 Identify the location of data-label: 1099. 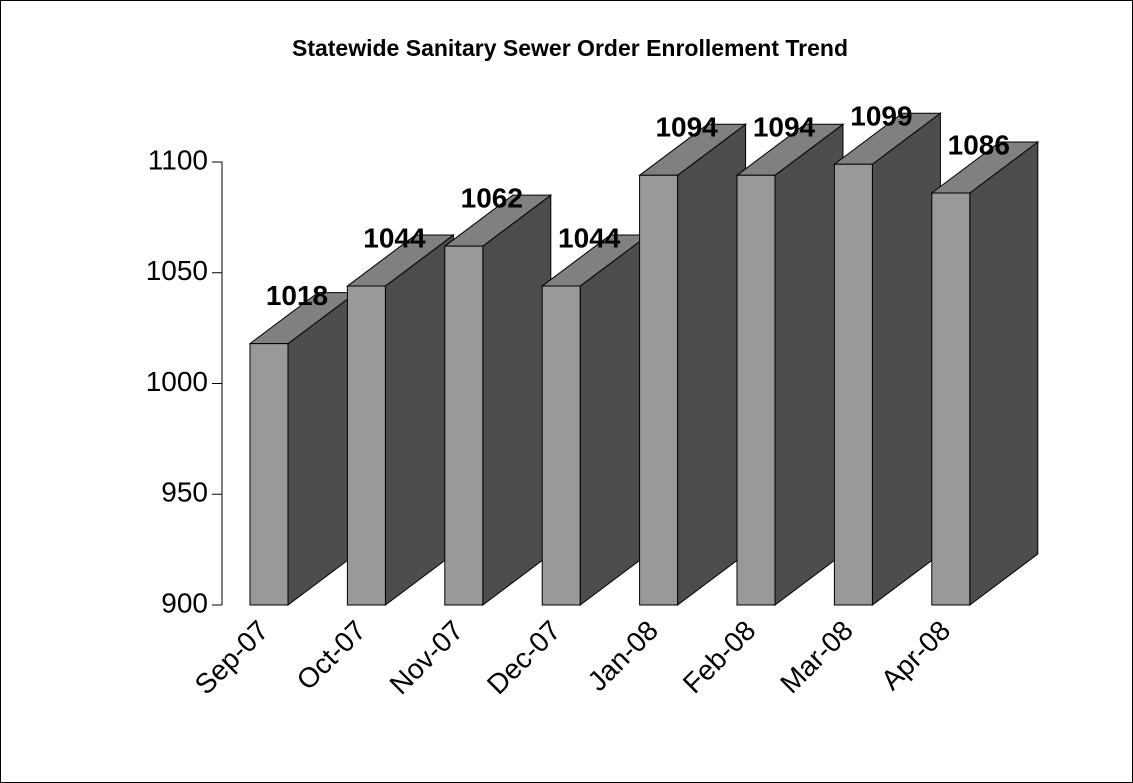
(881, 116).